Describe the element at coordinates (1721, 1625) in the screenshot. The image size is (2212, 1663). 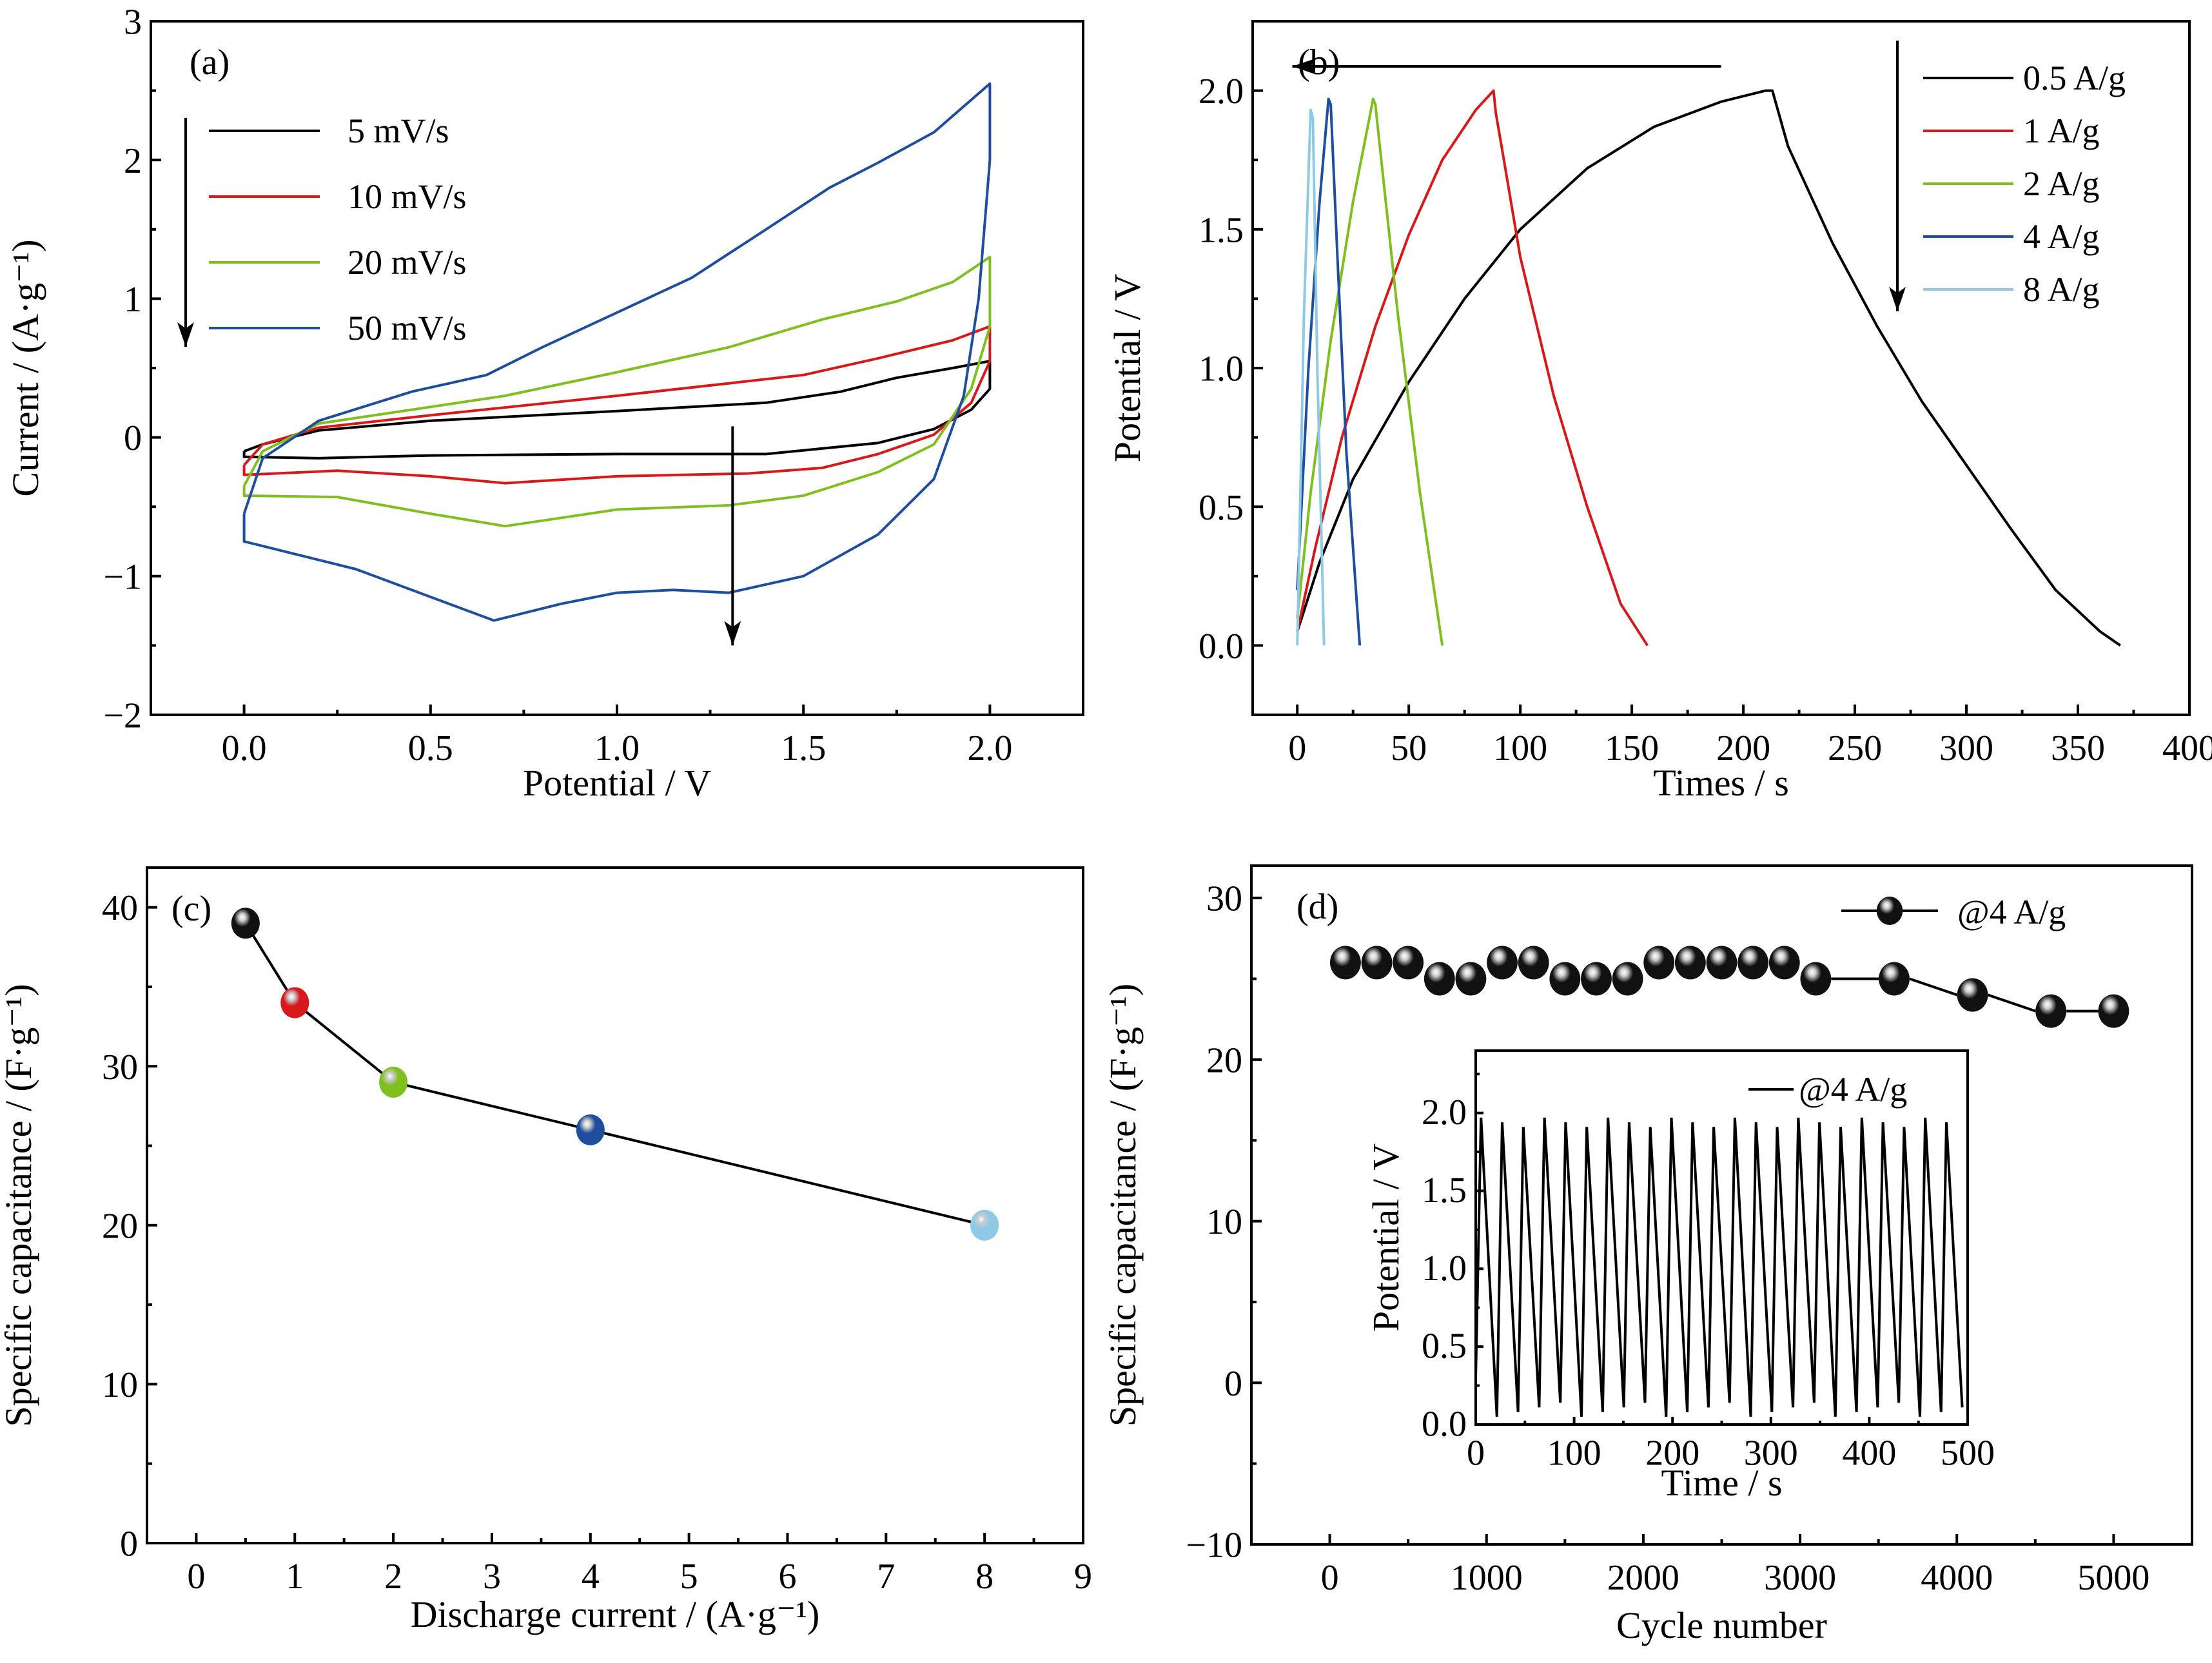
I see `x-axis-label: Cycle number` at that location.